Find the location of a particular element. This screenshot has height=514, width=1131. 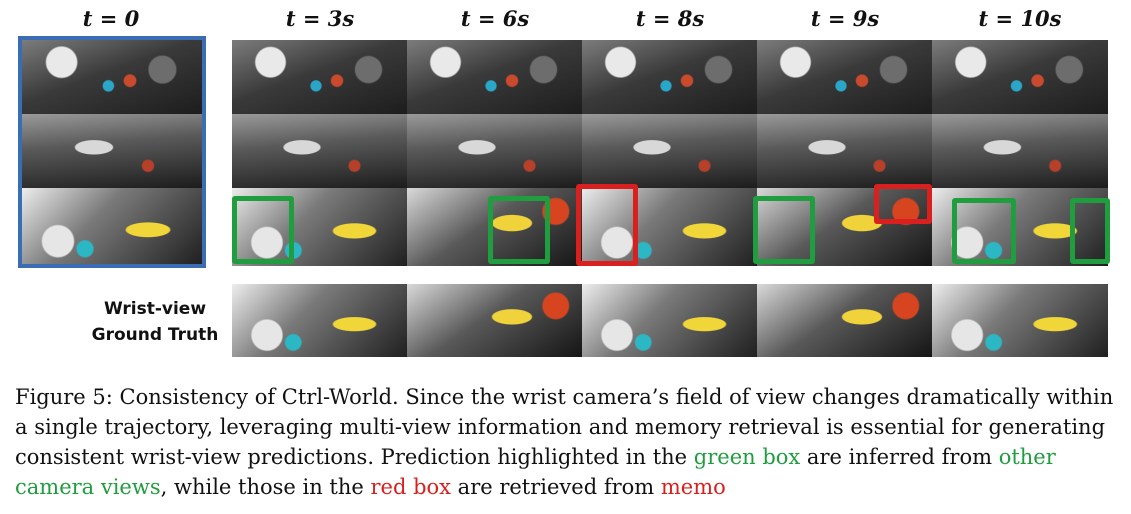

green-box-t10-right is located at coordinates (1090, 231).